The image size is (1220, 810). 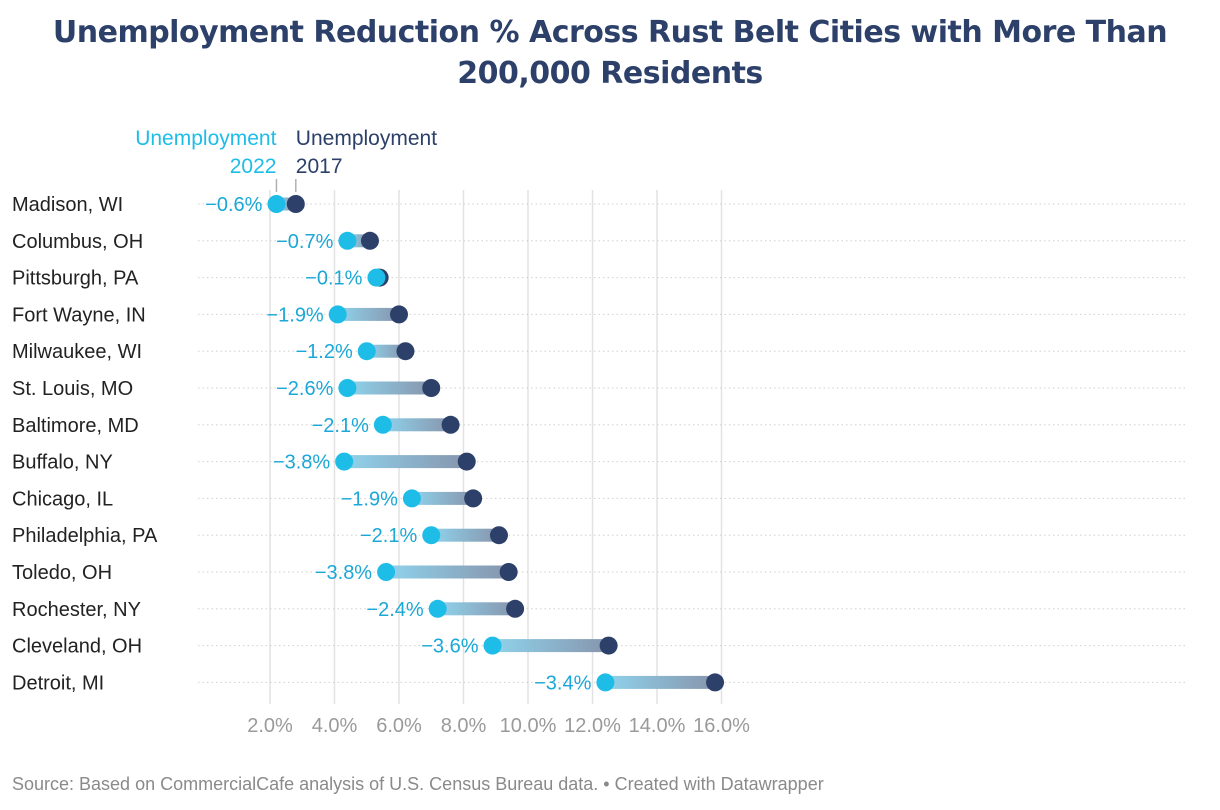 What do you see at coordinates (304, 242) in the screenshot?
I see `change-label: −0.7%` at bounding box center [304, 242].